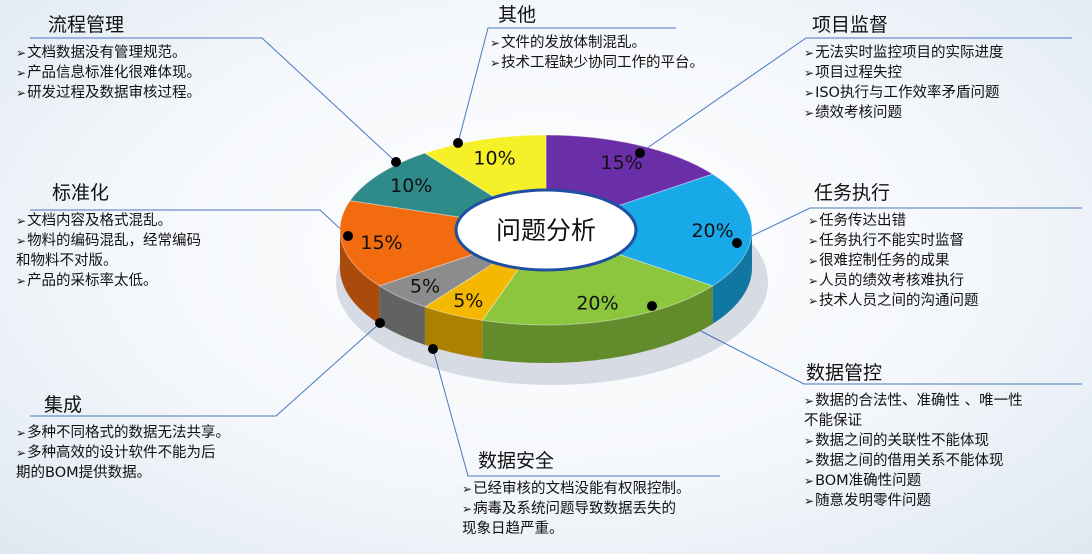 This screenshot has height=554, width=1092. What do you see at coordinates (863, 221) in the screenshot?
I see `list-item-text: 任务传达出错` at bounding box center [863, 221].